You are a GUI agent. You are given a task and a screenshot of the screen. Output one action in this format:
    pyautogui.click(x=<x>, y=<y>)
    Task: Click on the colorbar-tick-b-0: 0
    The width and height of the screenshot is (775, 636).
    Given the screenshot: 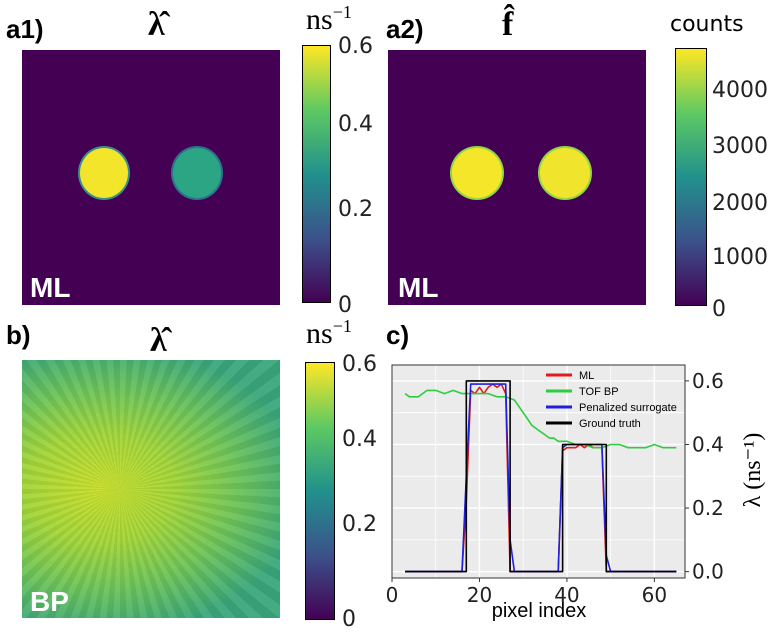 What is the action you would take?
    pyautogui.click(x=349, y=619)
    